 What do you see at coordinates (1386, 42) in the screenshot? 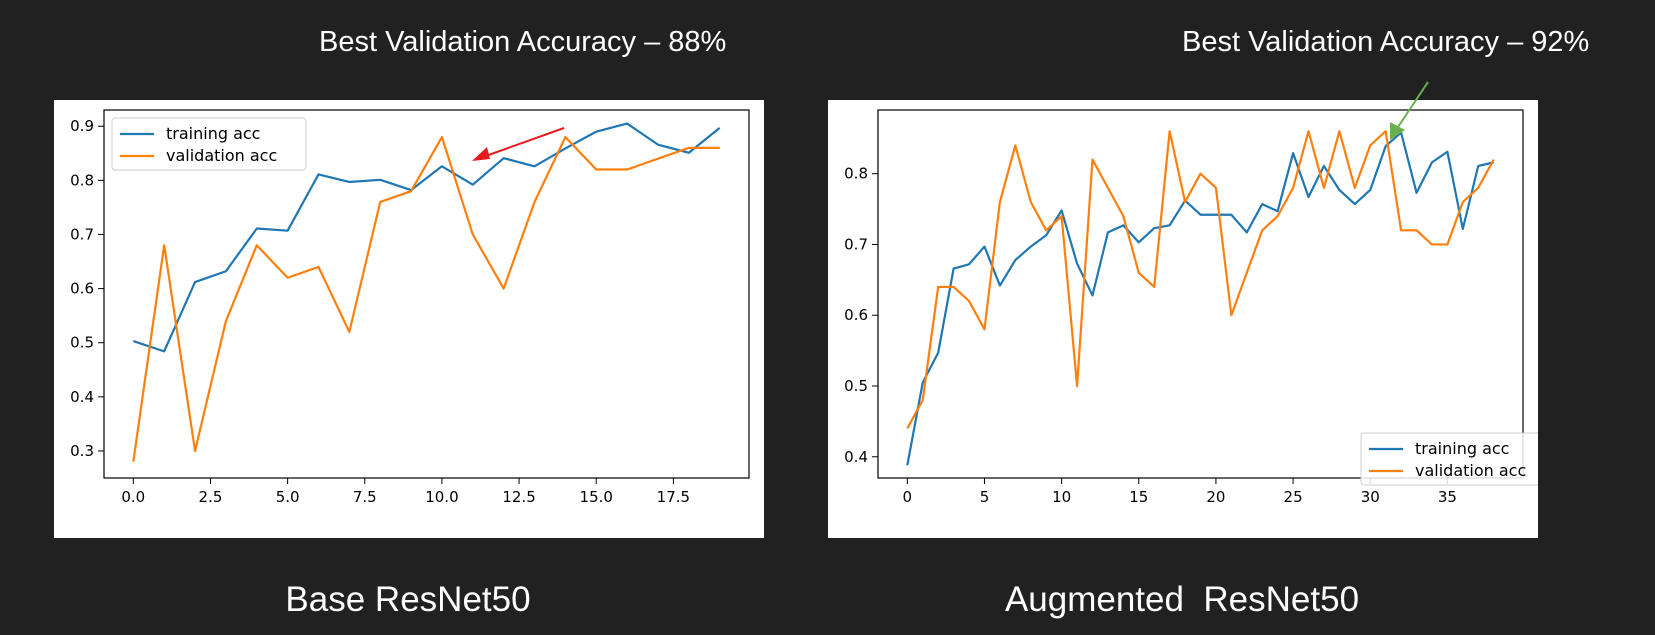
I see `annotation-best-val-right: Best Validation Accuracy – 92%` at bounding box center [1386, 42].